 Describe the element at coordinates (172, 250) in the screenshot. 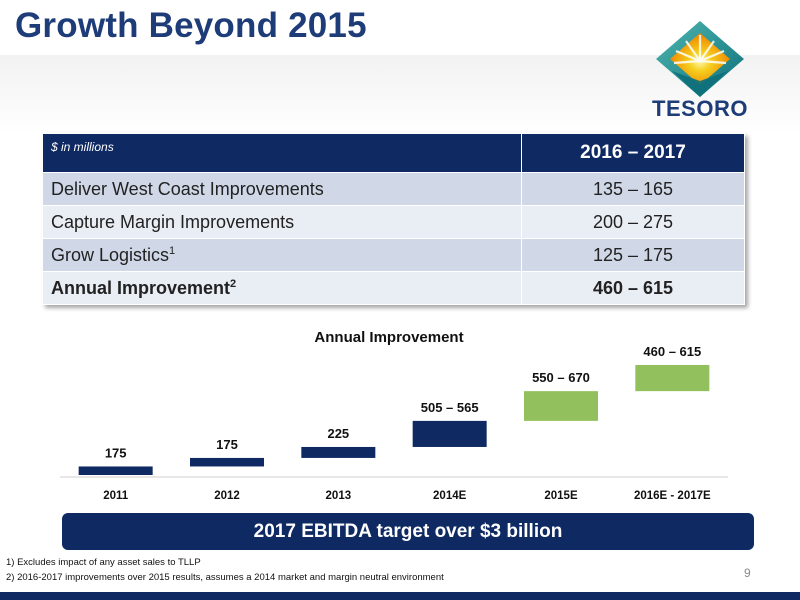

I see `footnote-ref: 1` at that location.